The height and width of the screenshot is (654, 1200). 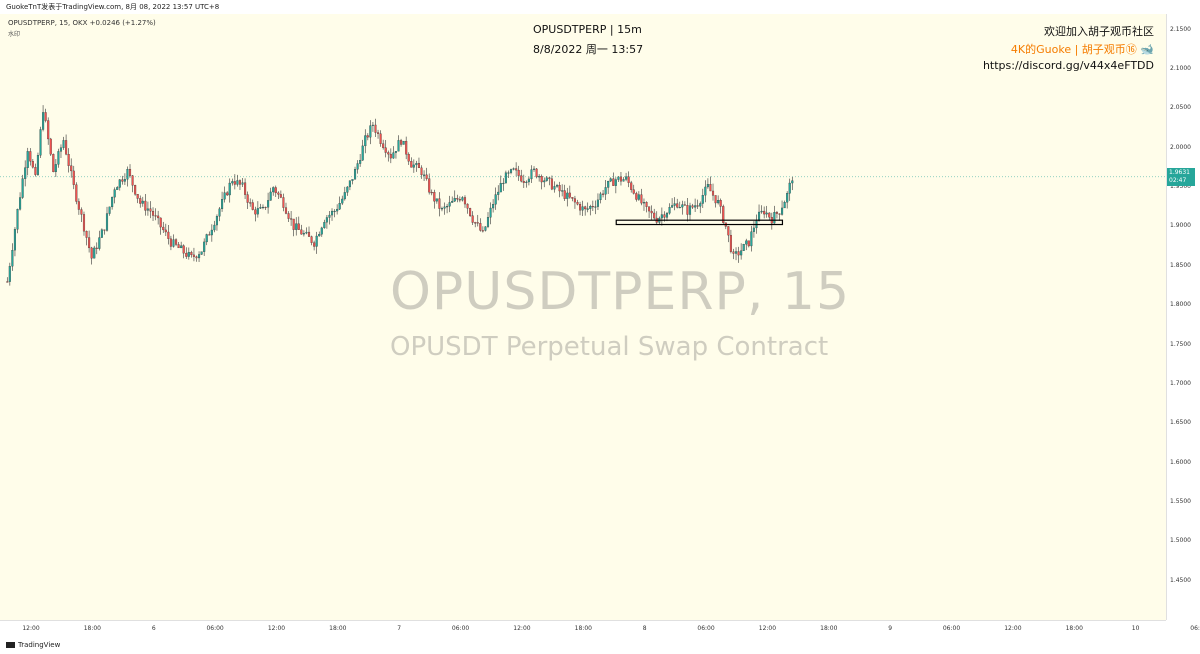 I want to click on price-tick-label: 1.8500, so click(x=1180, y=265).